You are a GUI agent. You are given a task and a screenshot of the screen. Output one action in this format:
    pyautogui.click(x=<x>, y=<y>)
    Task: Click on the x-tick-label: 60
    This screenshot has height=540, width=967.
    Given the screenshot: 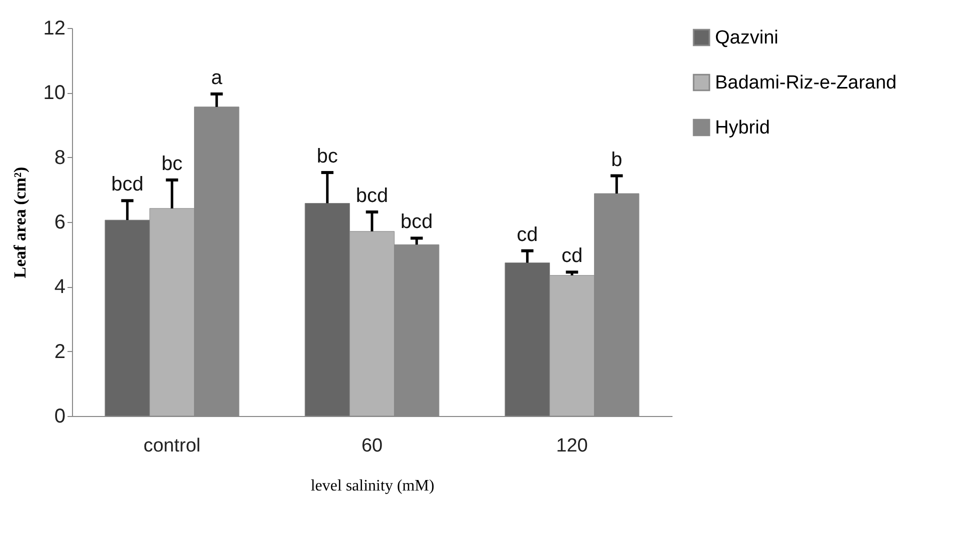 What is the action you would take?
    pyautogui.click(x=372, y=446)
    